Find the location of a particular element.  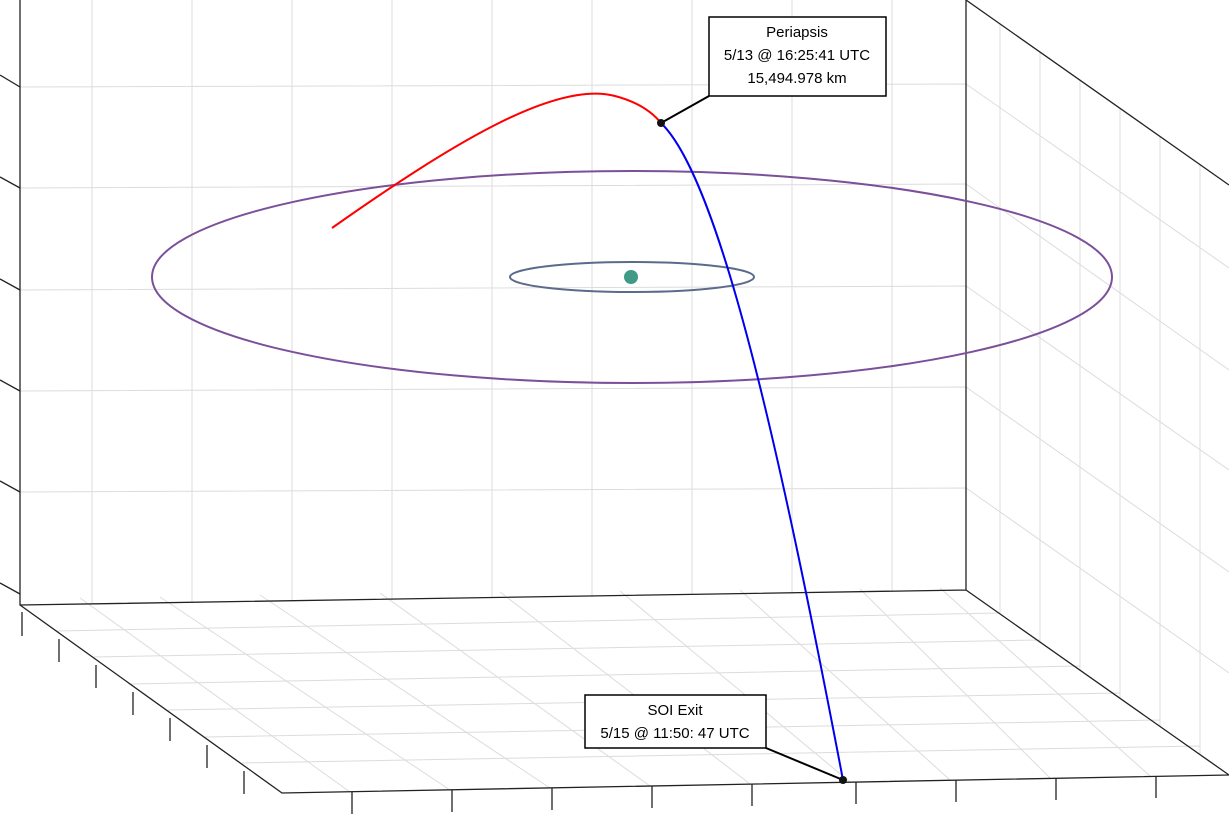

label-text: 5/13 @ 16:25:41 UTC is located at coordinates (797, 55).